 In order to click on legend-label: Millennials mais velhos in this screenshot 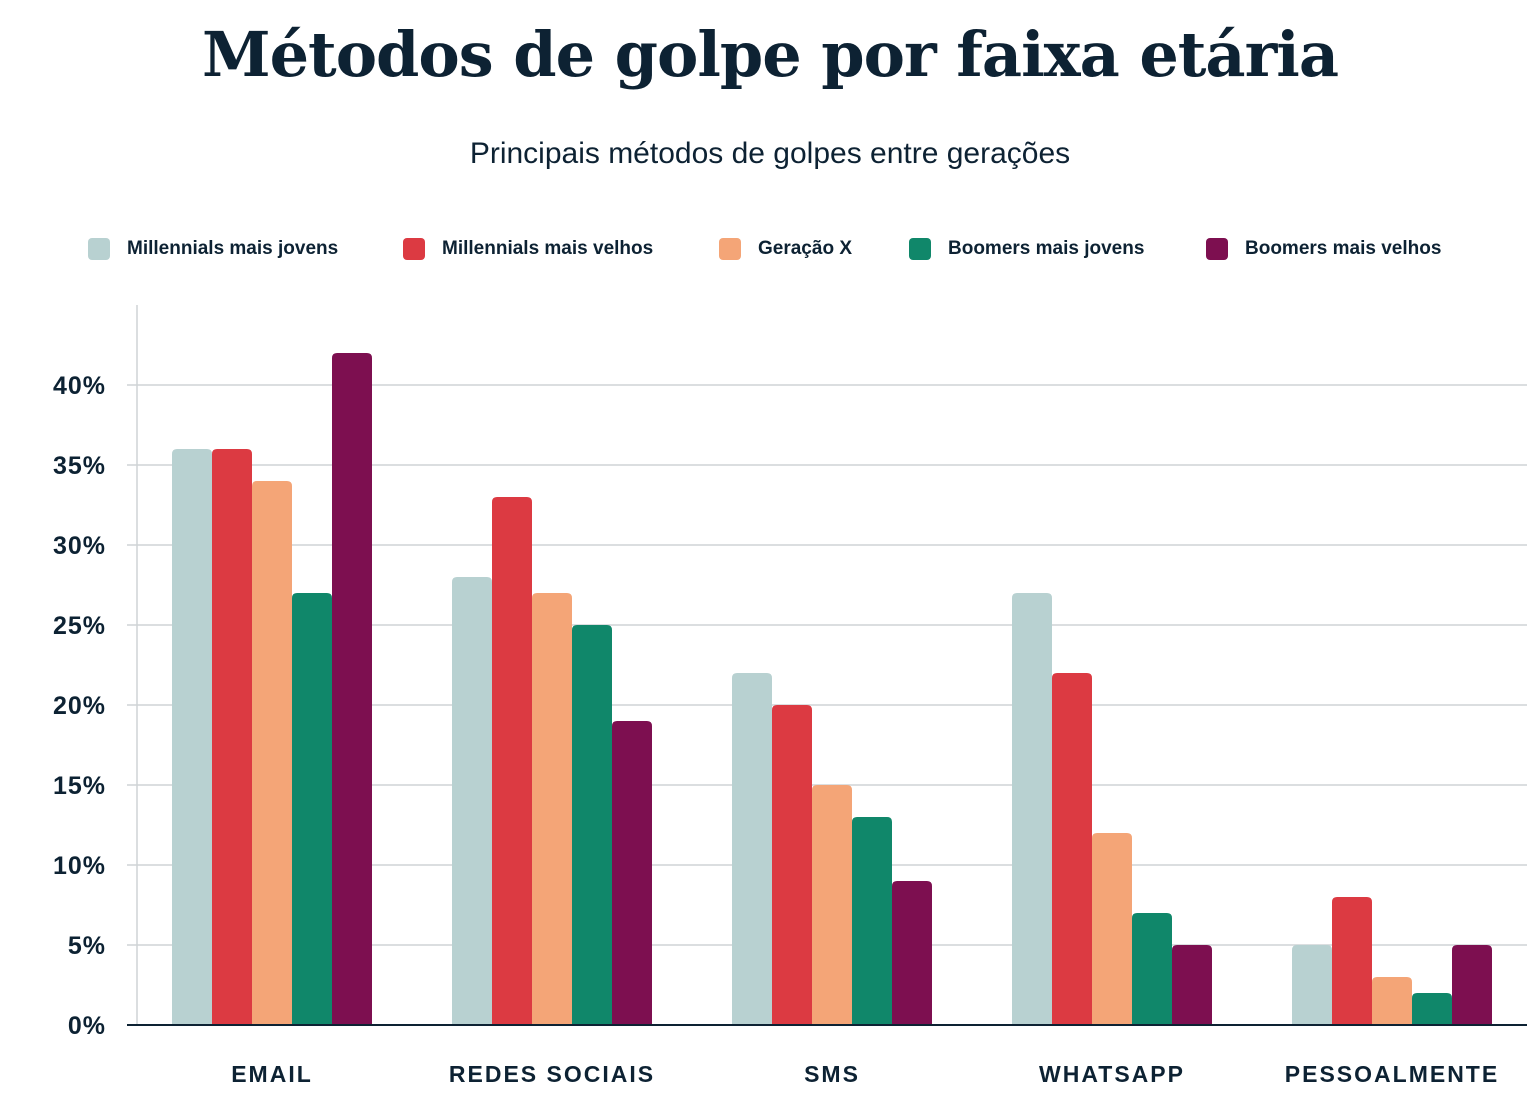, I will do `click(548, 248)`.